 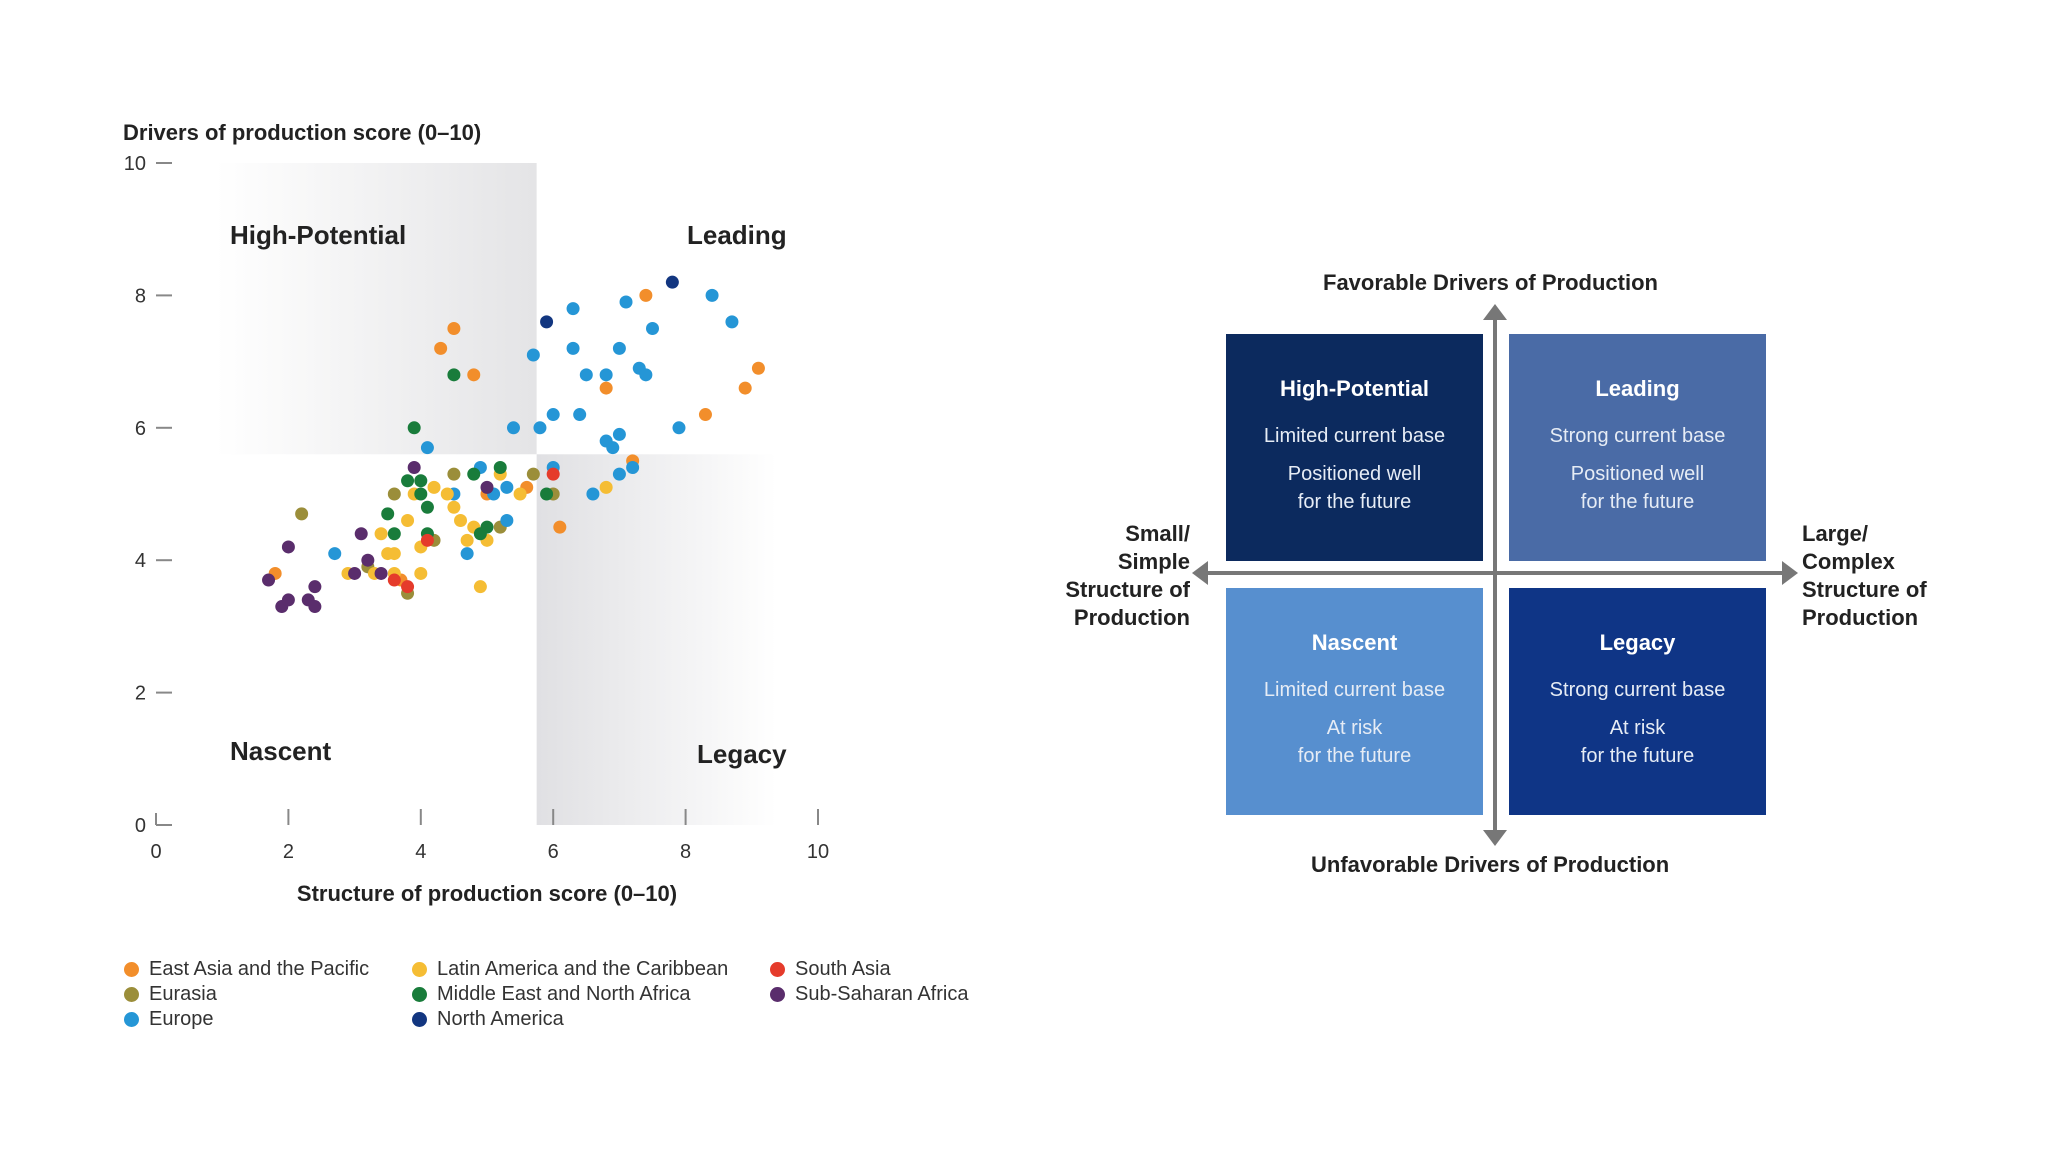 I want to click on legend-label: Middle East and North Africa, so click(x=564, y=994).